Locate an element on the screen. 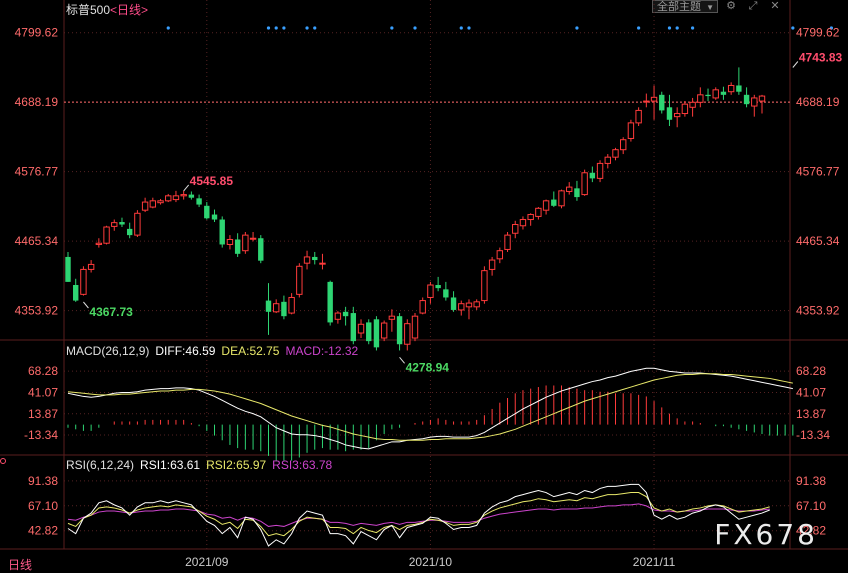  y-tick-label-right: 4799.62 is located at coordinates (818, 33).